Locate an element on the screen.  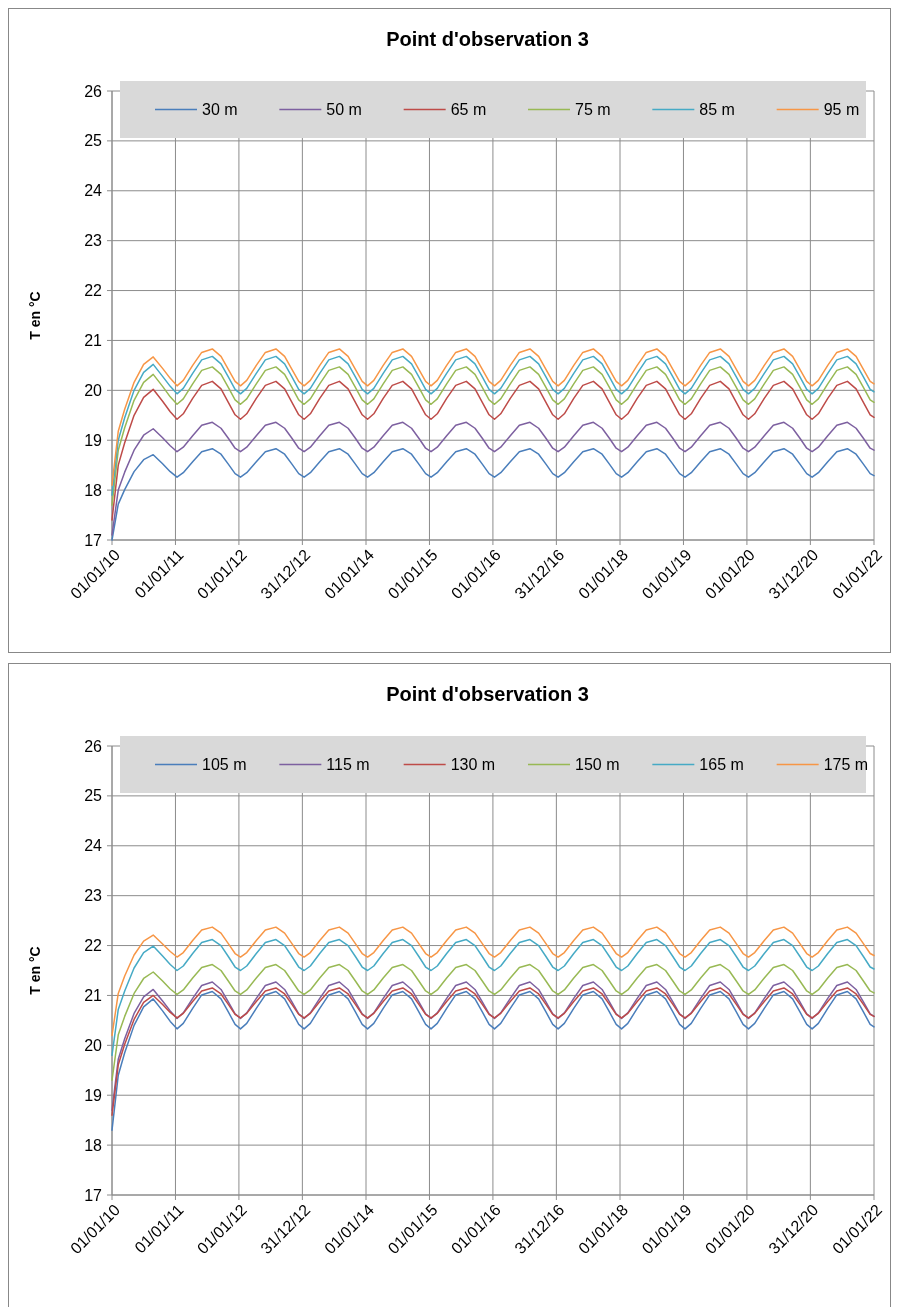
legend-label: 165 m is located at coordinates (721, 765).